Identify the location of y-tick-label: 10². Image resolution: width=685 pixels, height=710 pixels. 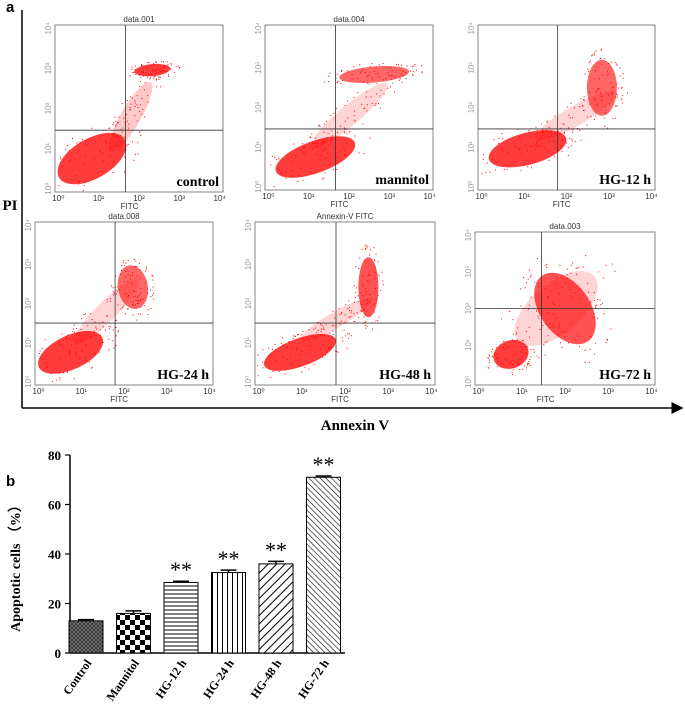
(248, 303).